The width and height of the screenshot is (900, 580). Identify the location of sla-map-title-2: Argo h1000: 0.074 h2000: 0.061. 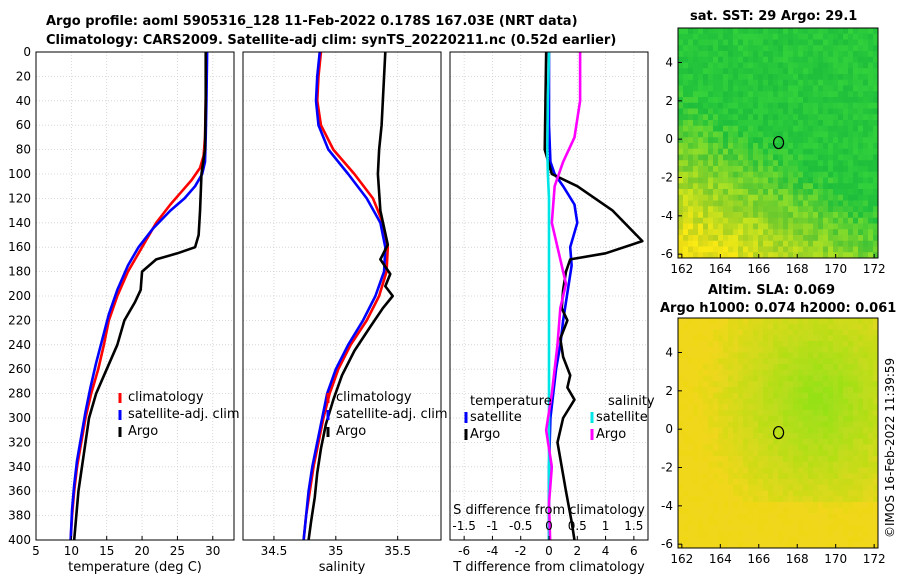
(778, 308).